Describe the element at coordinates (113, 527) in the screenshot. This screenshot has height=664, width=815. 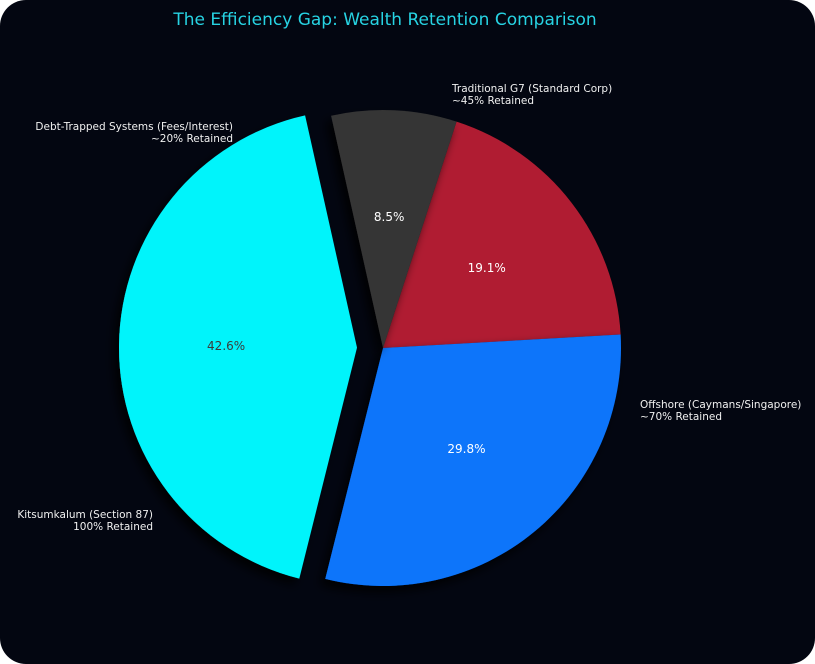
I see `slice-label-note: 100% Retained` at that location.